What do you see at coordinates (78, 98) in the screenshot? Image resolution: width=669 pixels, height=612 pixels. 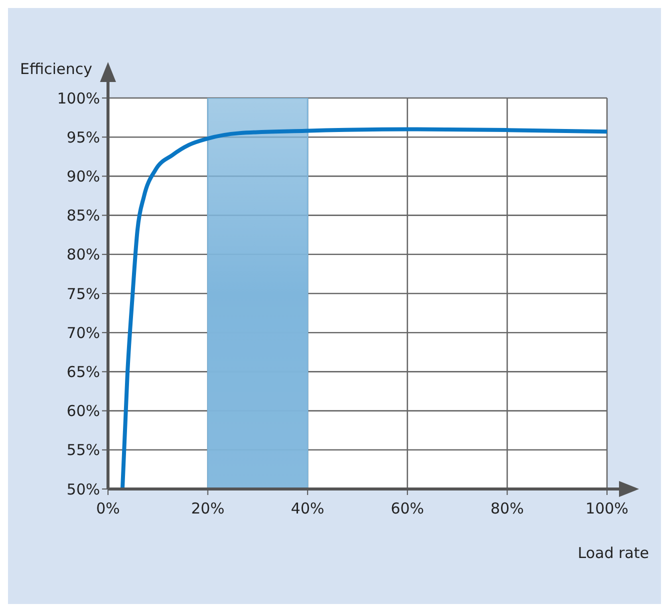 I see `y-tick-label: 100%` at bounding box center [78, 98].